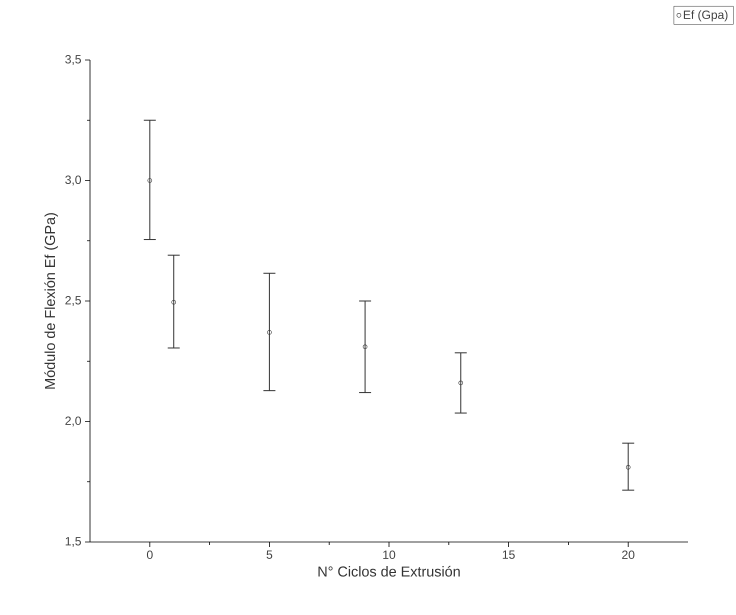 The image size is (736, 615). I want to click on x-tick-label: 15, so click(508, 554).